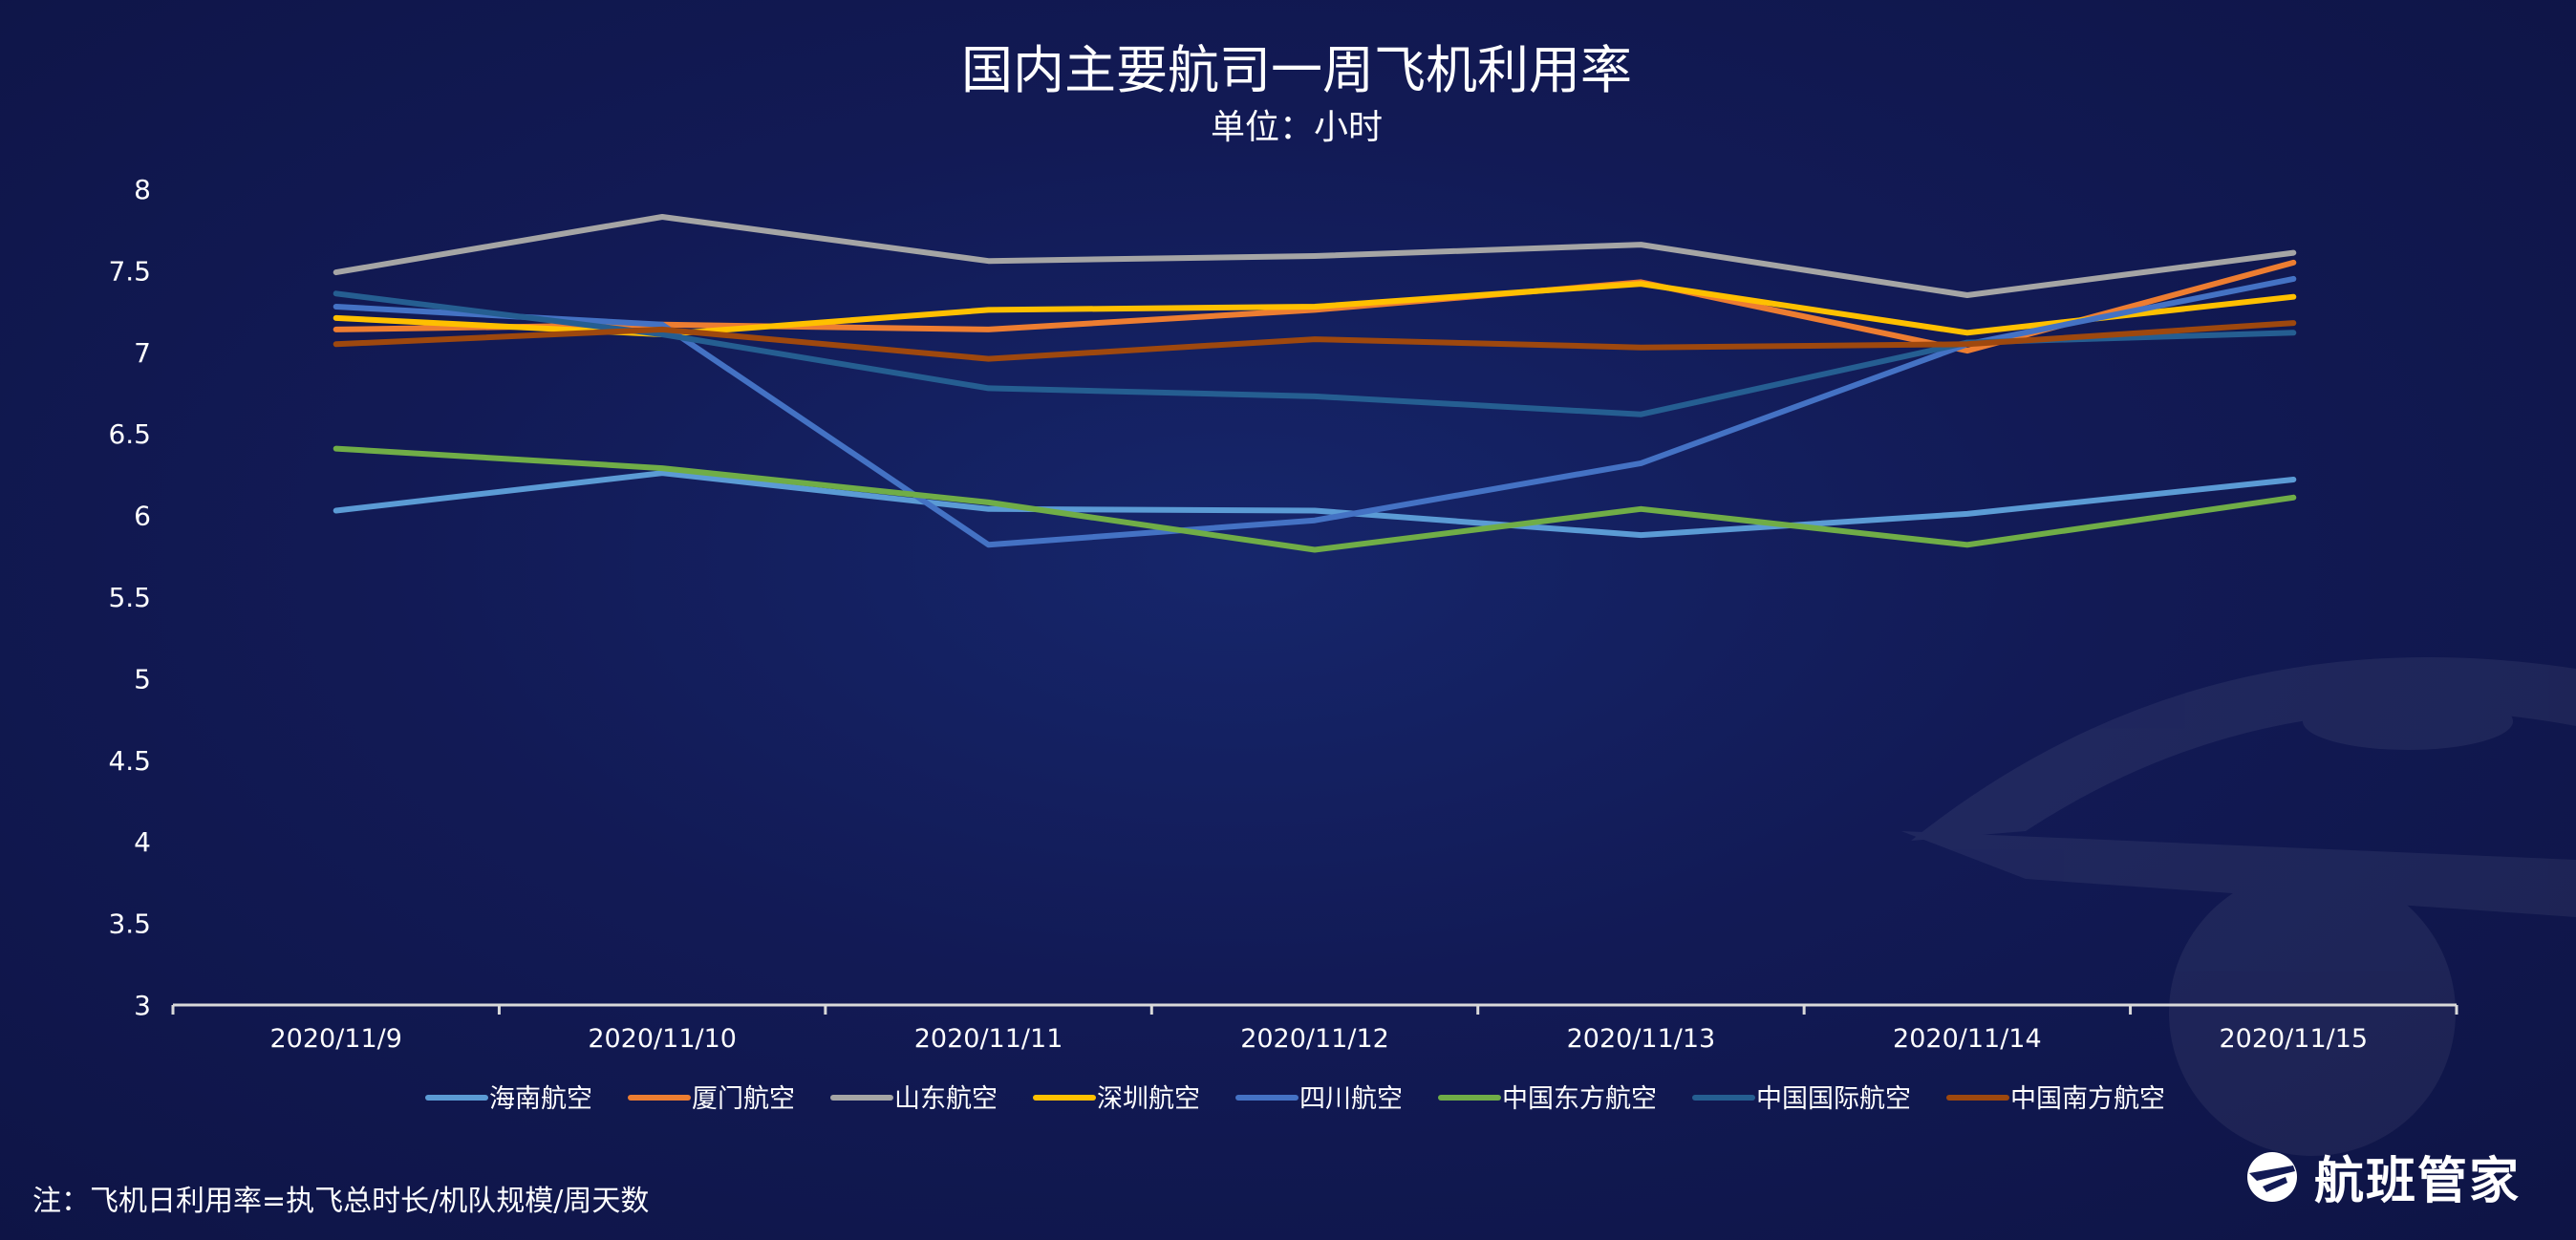 The image size is (2576, 1240). I want to click on y-tick-label: 4.5, so click(129, 761).